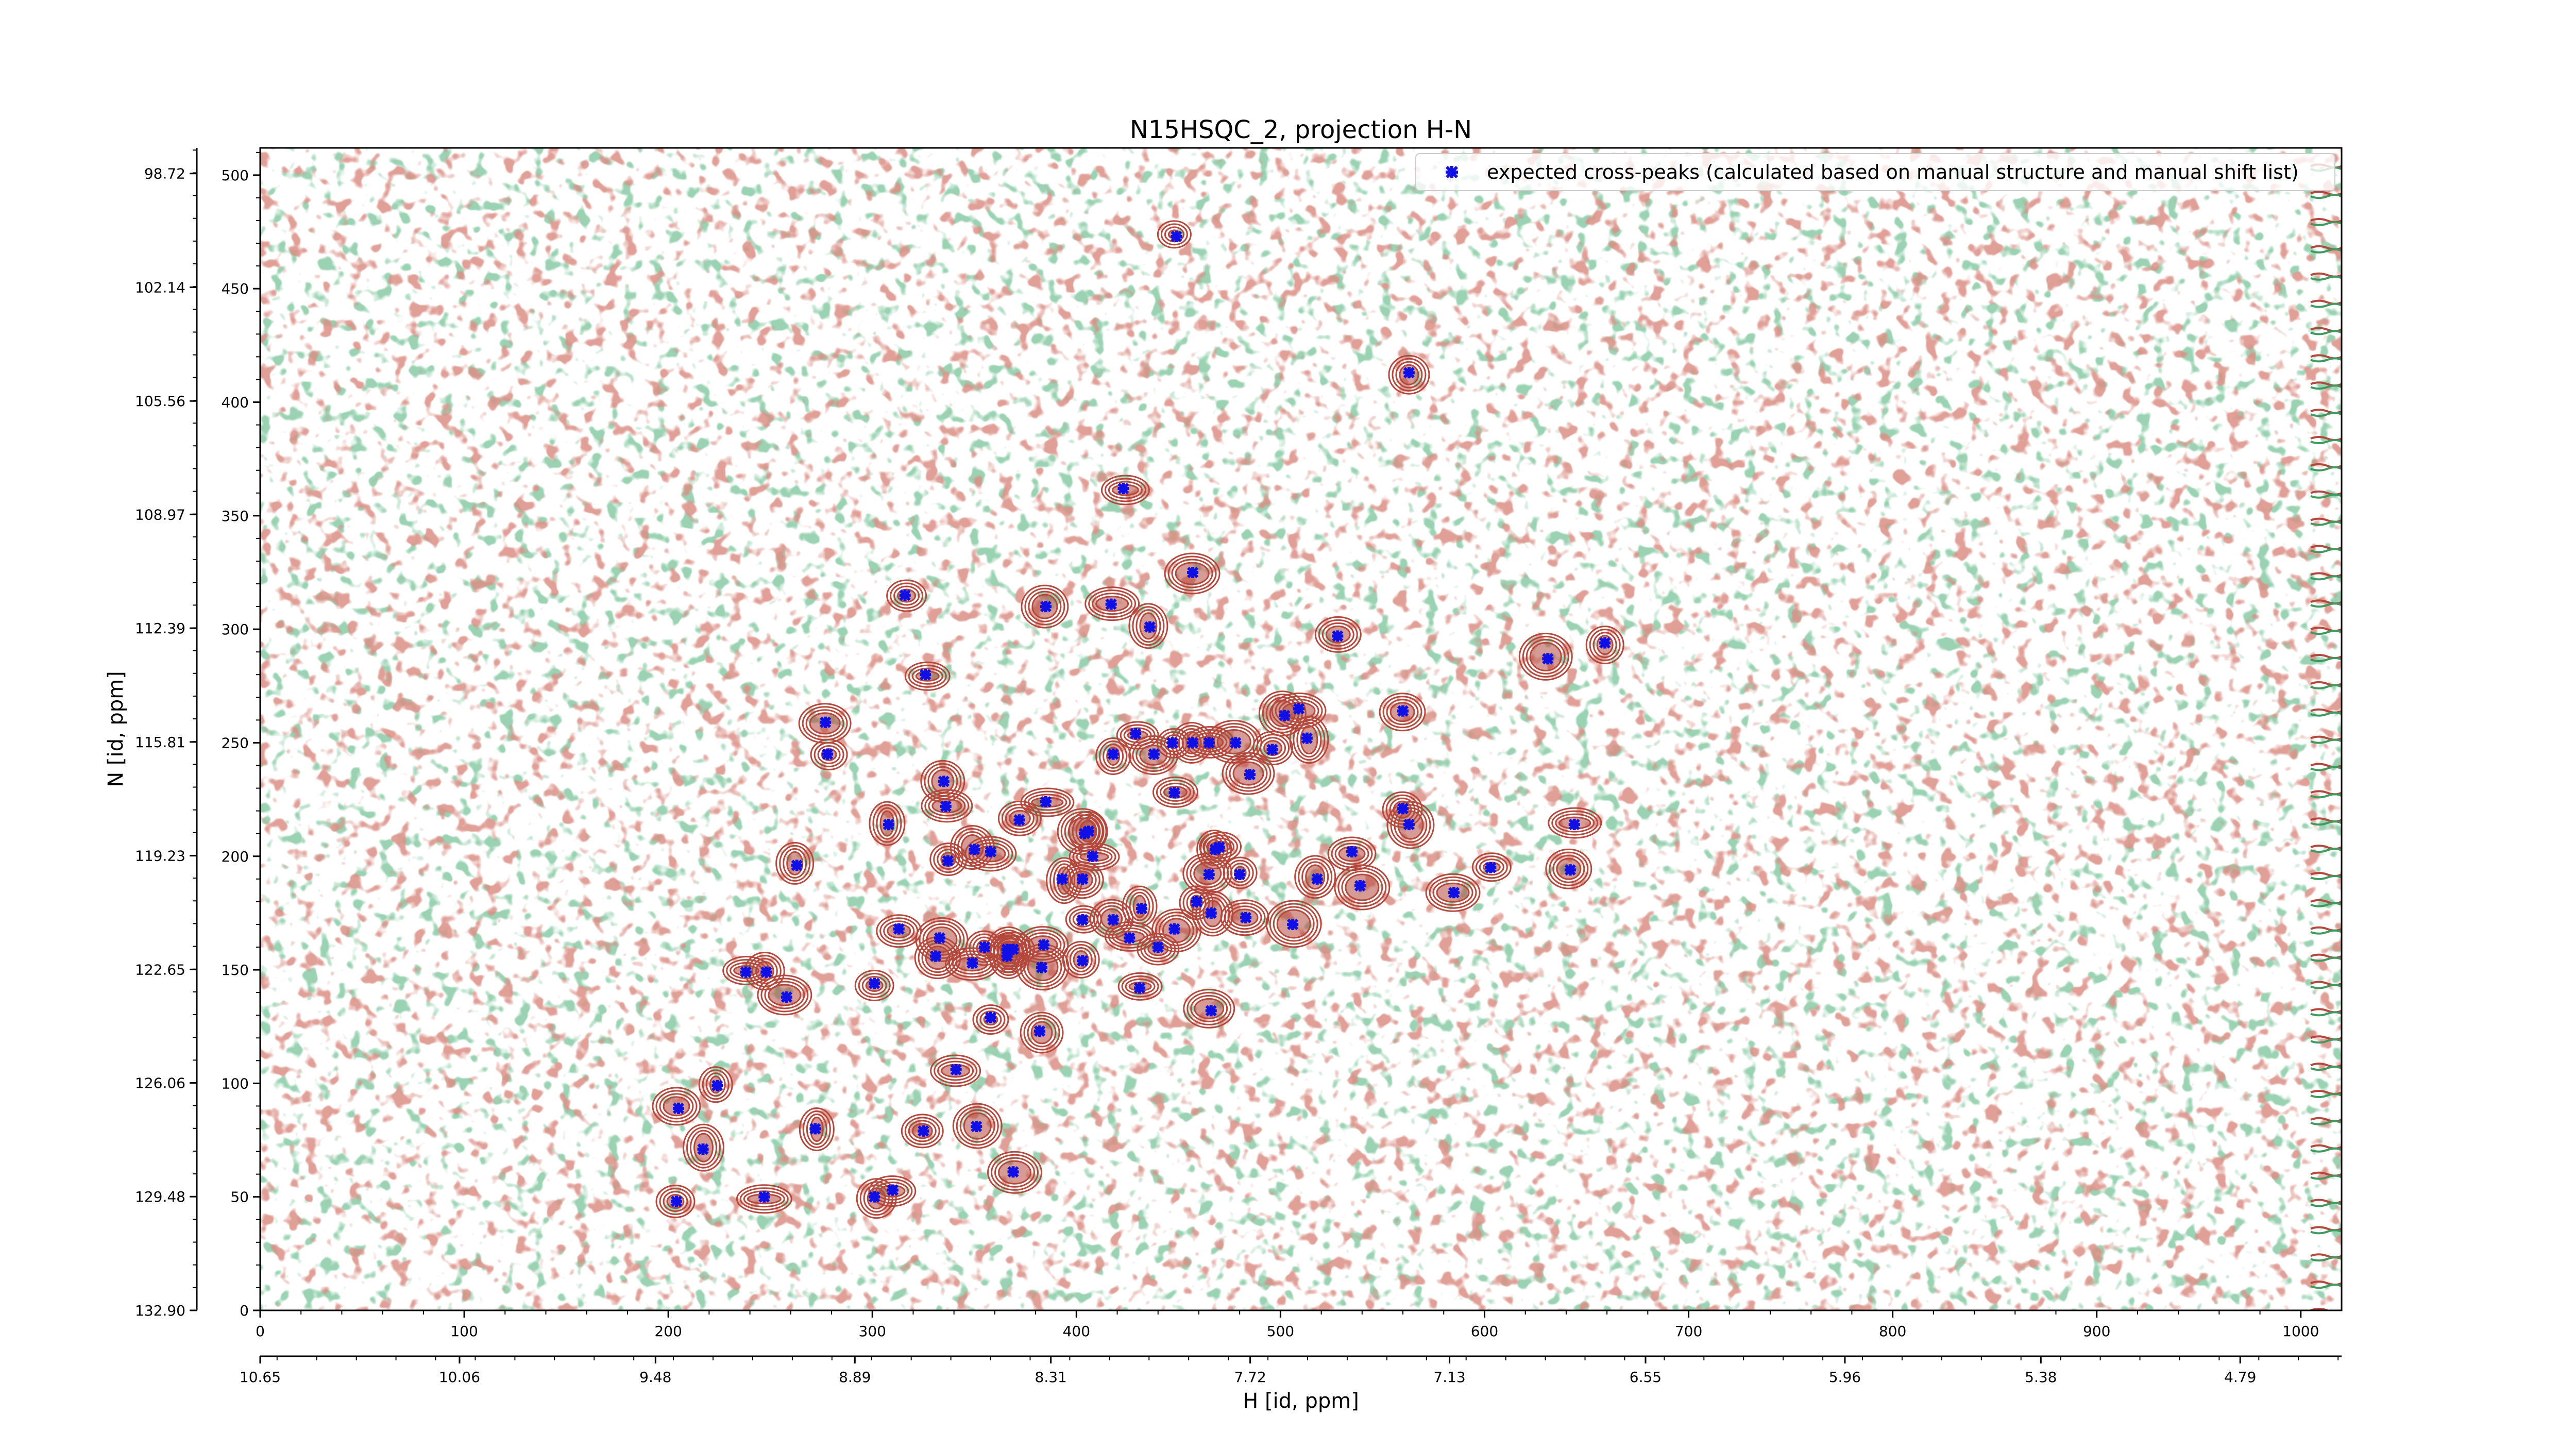 The height and width of the screenshot is (1449, 2576). I want to click on x-index-tick-label: 200, so click(668, 1331).